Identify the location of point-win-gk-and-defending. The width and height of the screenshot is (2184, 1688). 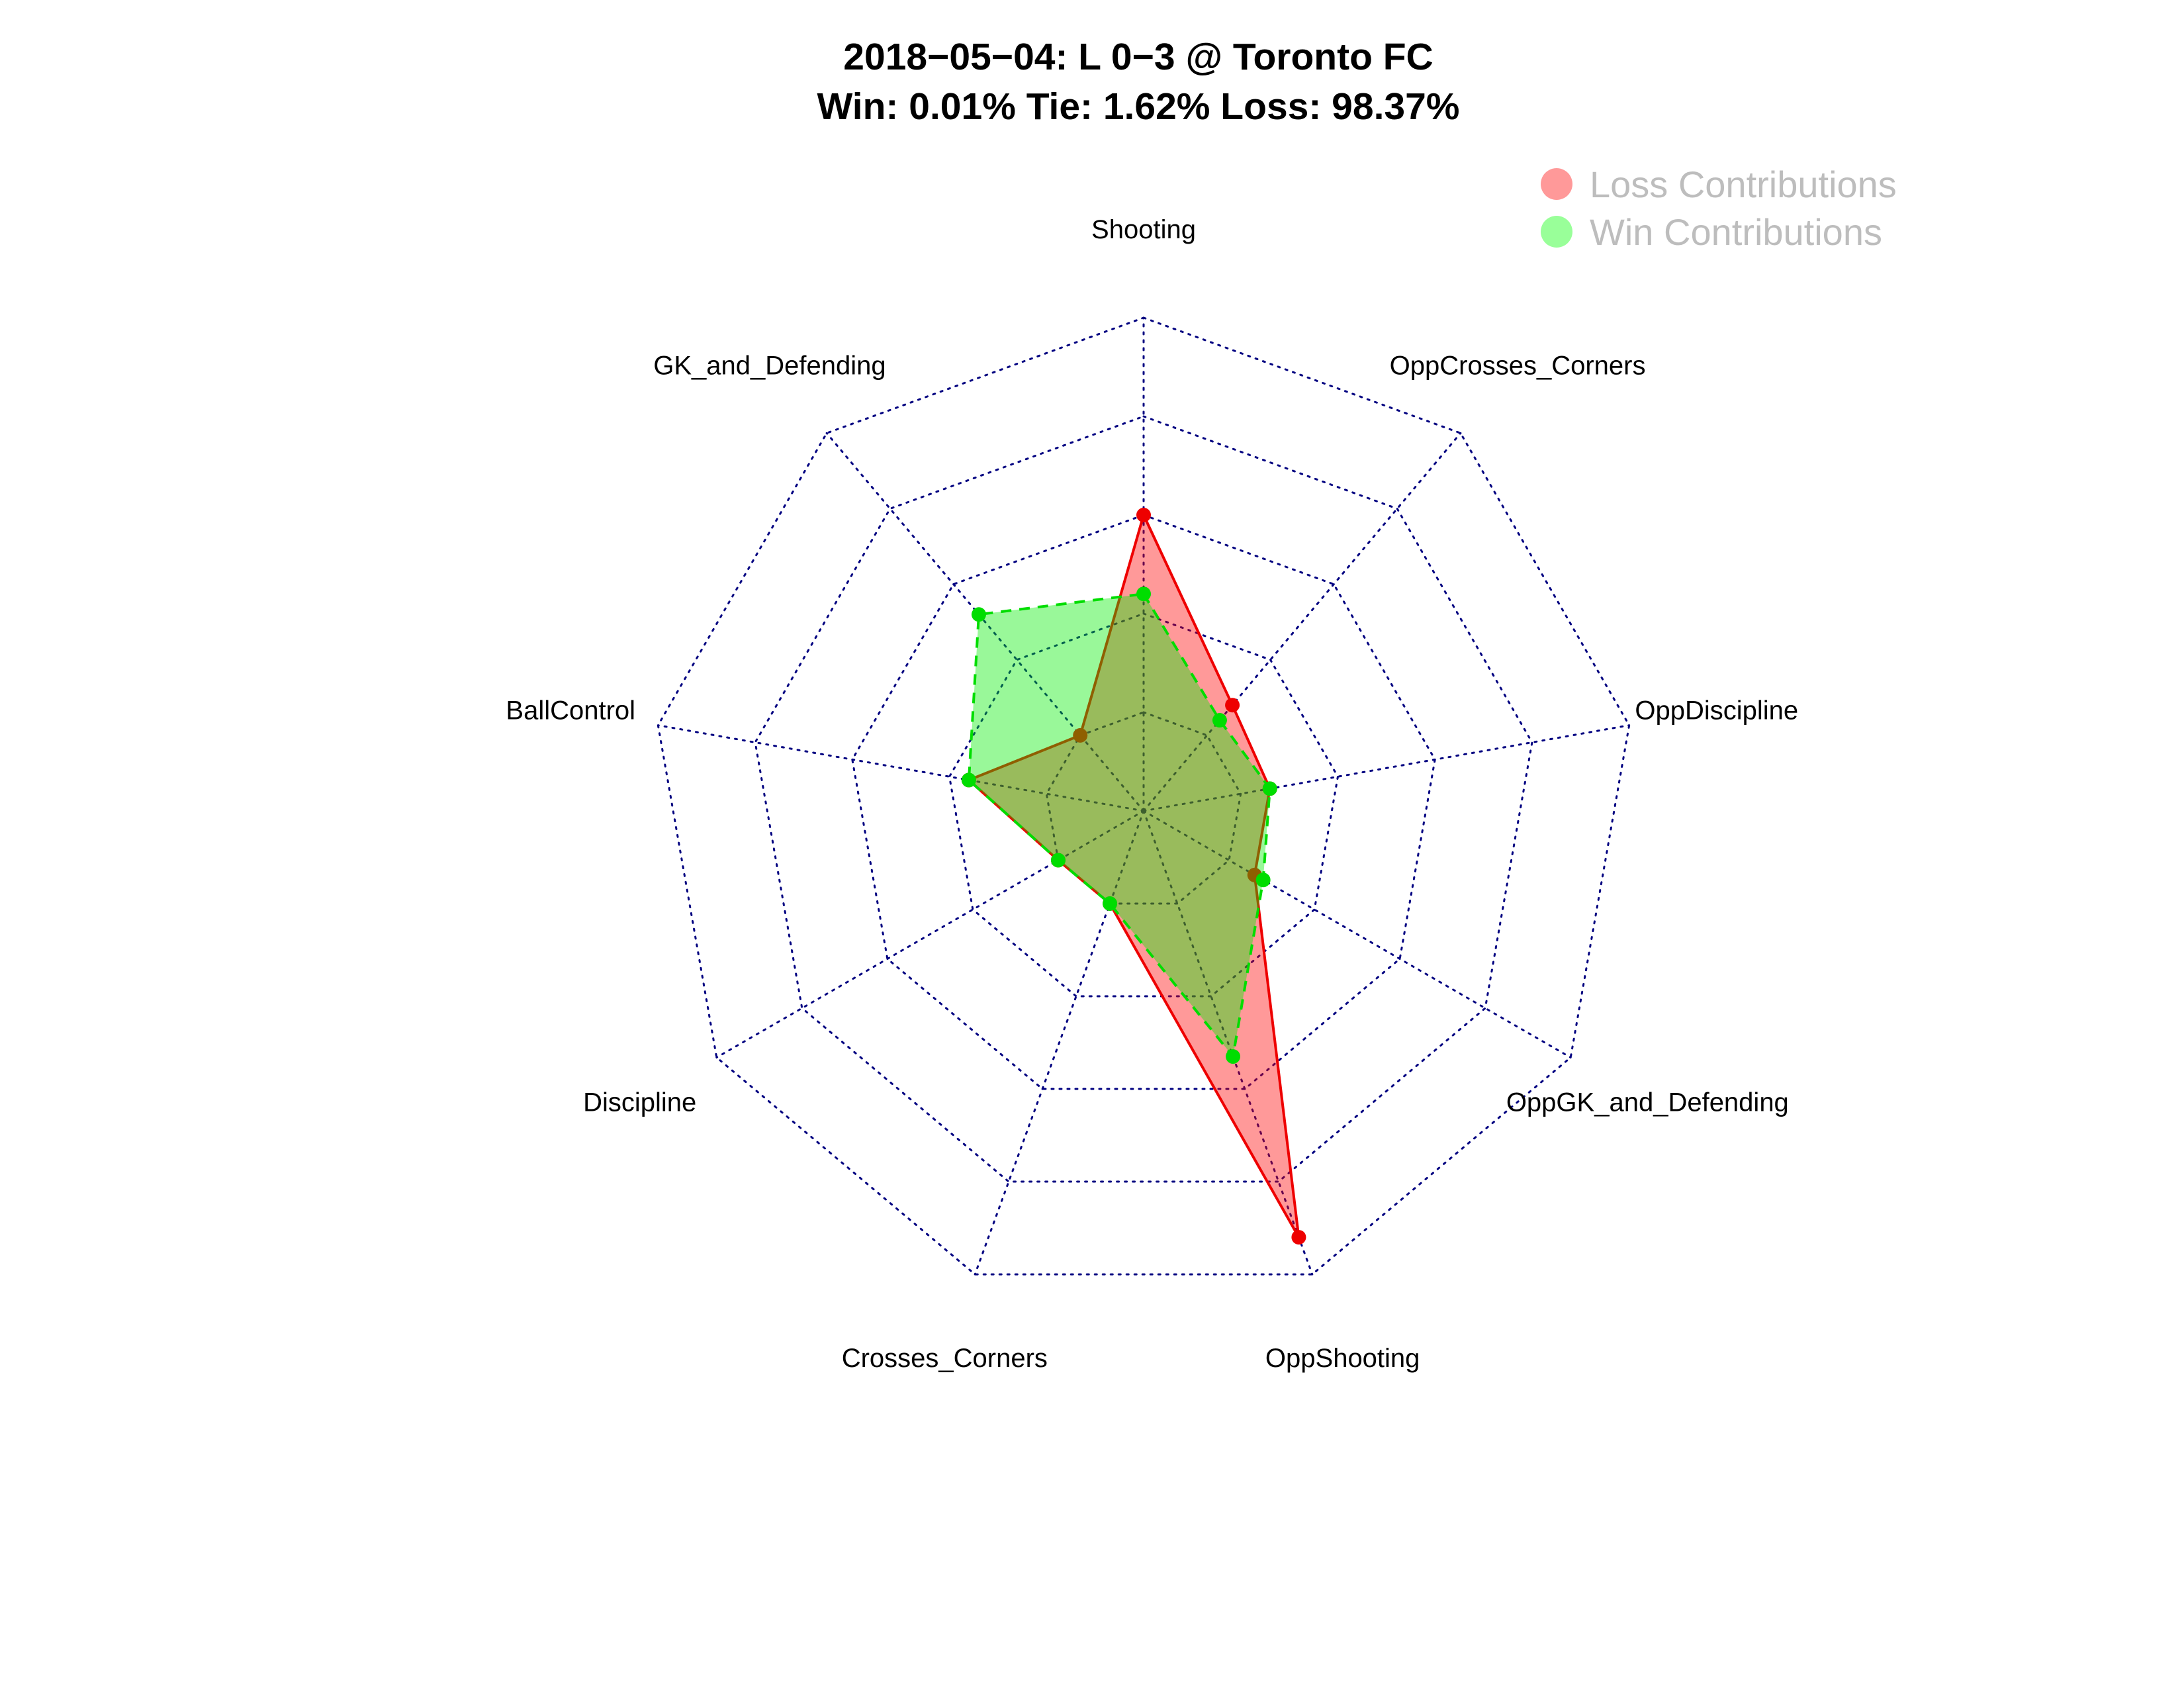
(978, 614).